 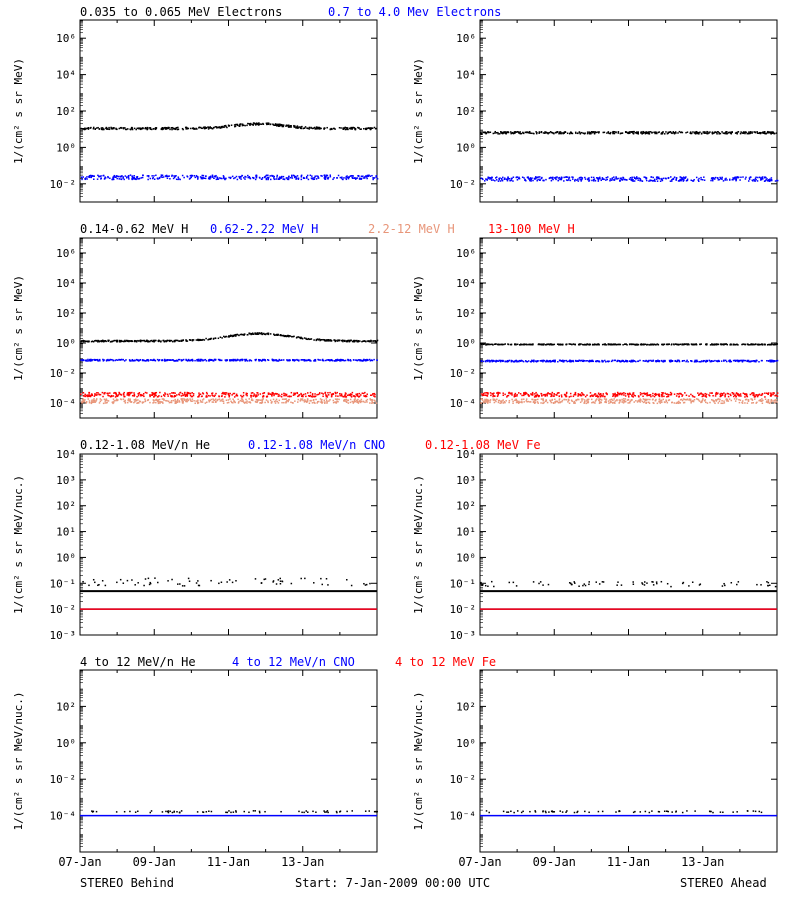 What do you see at coordinates (317, 445) in the screenshot?
I see `header-label-cno-low: 0.12-1.08 MeV/n CNO` at bounding box center [317, 445].